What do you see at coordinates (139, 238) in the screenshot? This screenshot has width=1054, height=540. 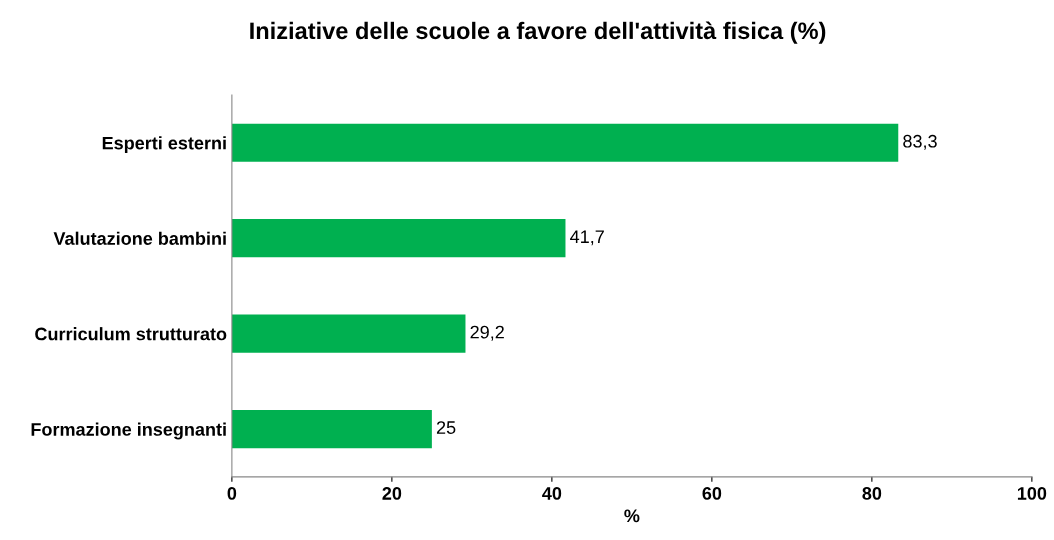 I see `y-tick-label: Valutazione bambini` at bounding box center [139, 238].